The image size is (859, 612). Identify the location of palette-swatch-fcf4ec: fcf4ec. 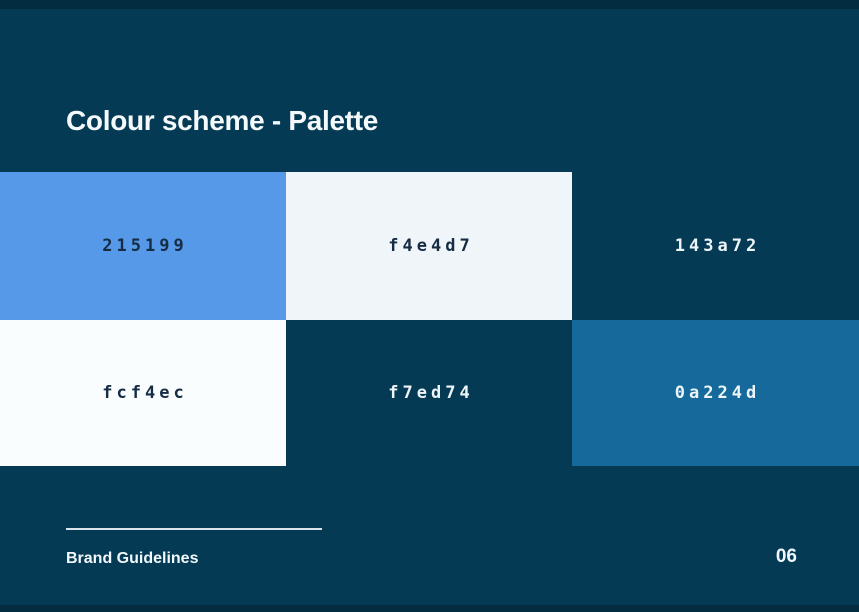
(143, 393).